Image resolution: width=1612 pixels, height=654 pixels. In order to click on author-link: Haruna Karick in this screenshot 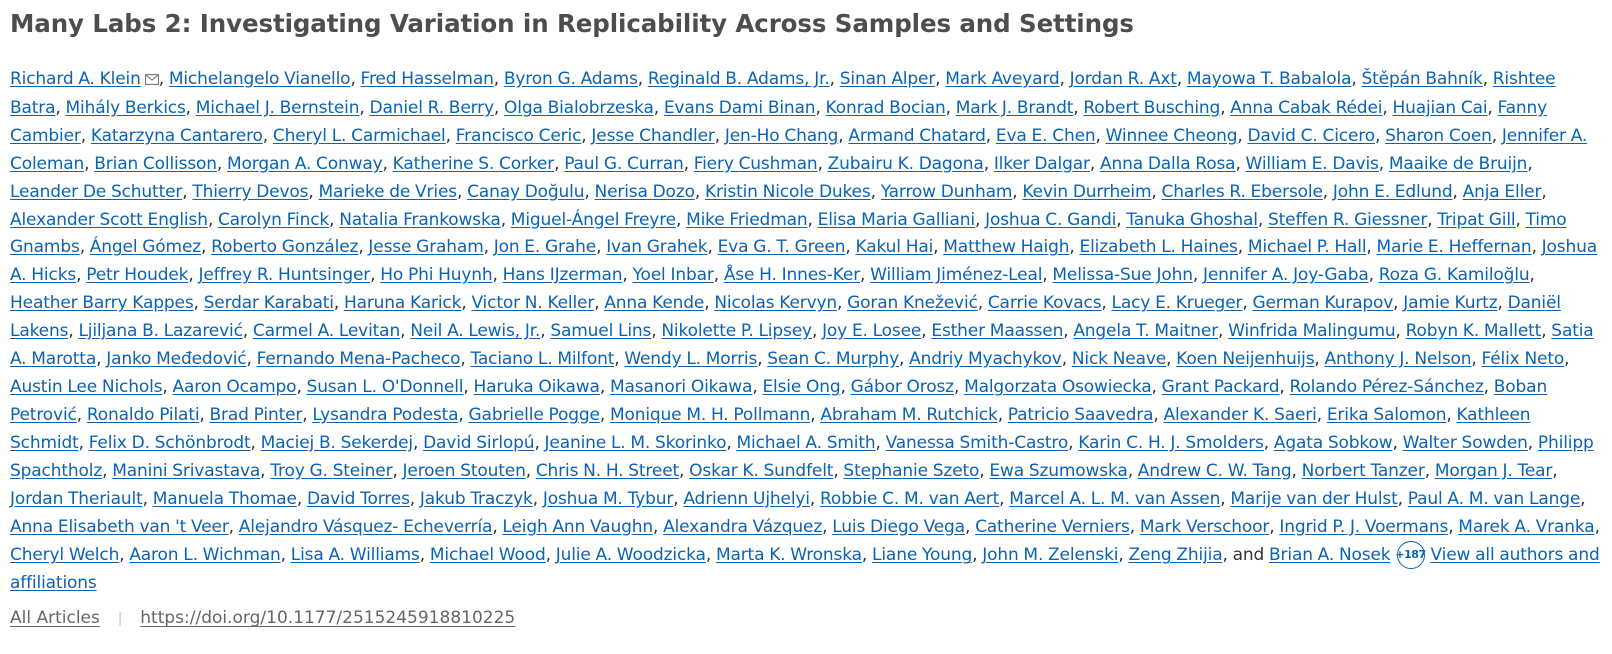, I will do `click(402, 303)`.